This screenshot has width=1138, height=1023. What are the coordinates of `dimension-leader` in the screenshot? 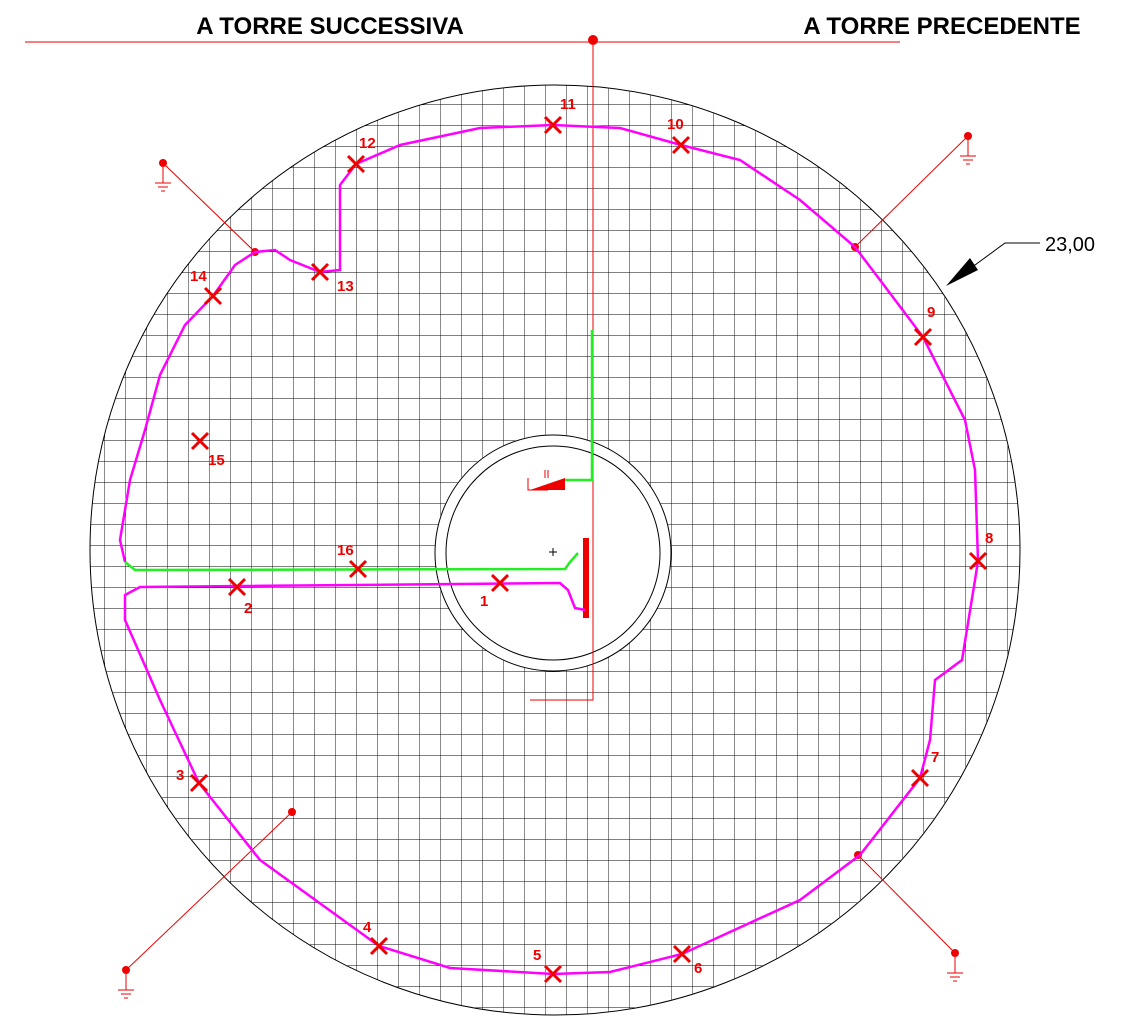 It's located at (999, 259).